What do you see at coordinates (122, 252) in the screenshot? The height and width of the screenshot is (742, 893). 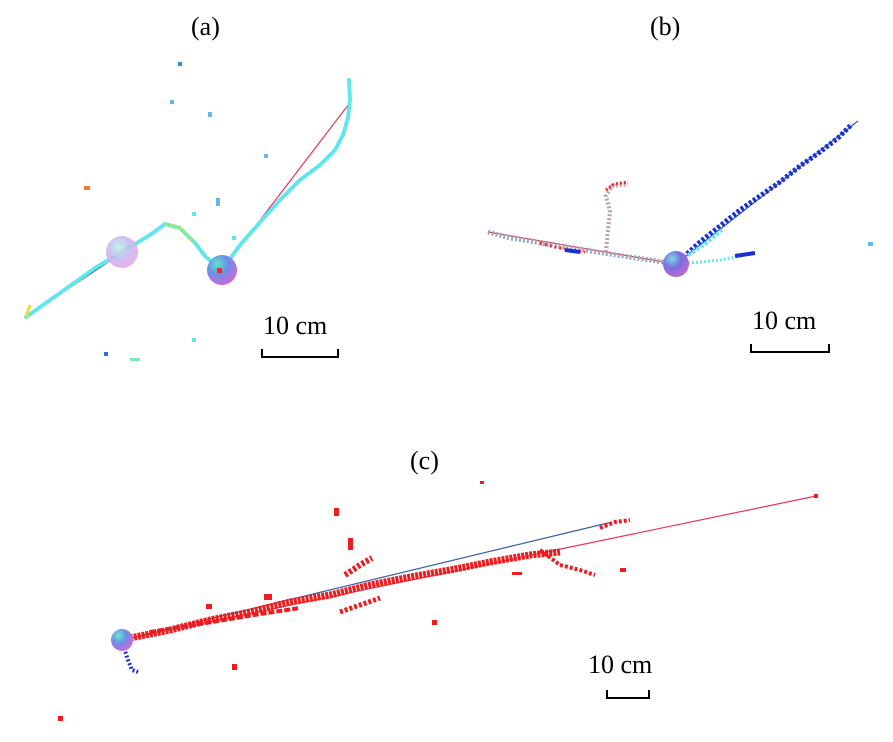 I see `panel-a-sphere-left` at bounding box center [122, 252].